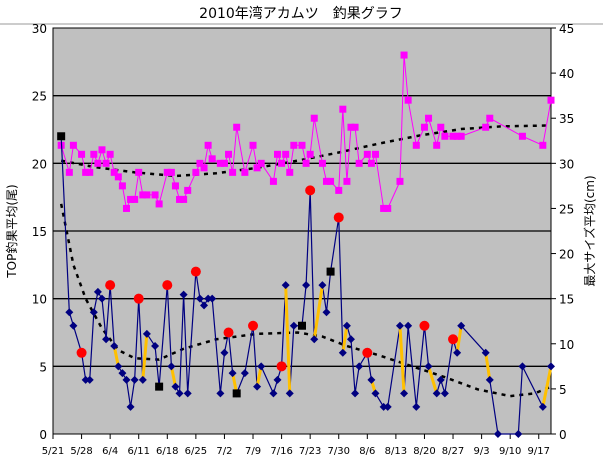 Image resolution: width=603 pixels, height=469 pixels. I want to click on x-tick-label: 8/27, so click(453, 451).